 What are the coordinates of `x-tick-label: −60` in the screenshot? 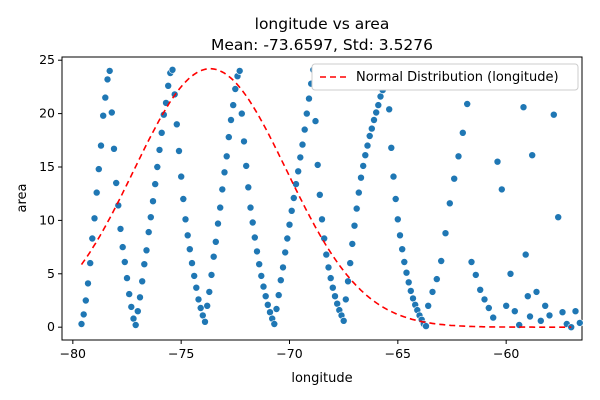 It's located at (506, 353).